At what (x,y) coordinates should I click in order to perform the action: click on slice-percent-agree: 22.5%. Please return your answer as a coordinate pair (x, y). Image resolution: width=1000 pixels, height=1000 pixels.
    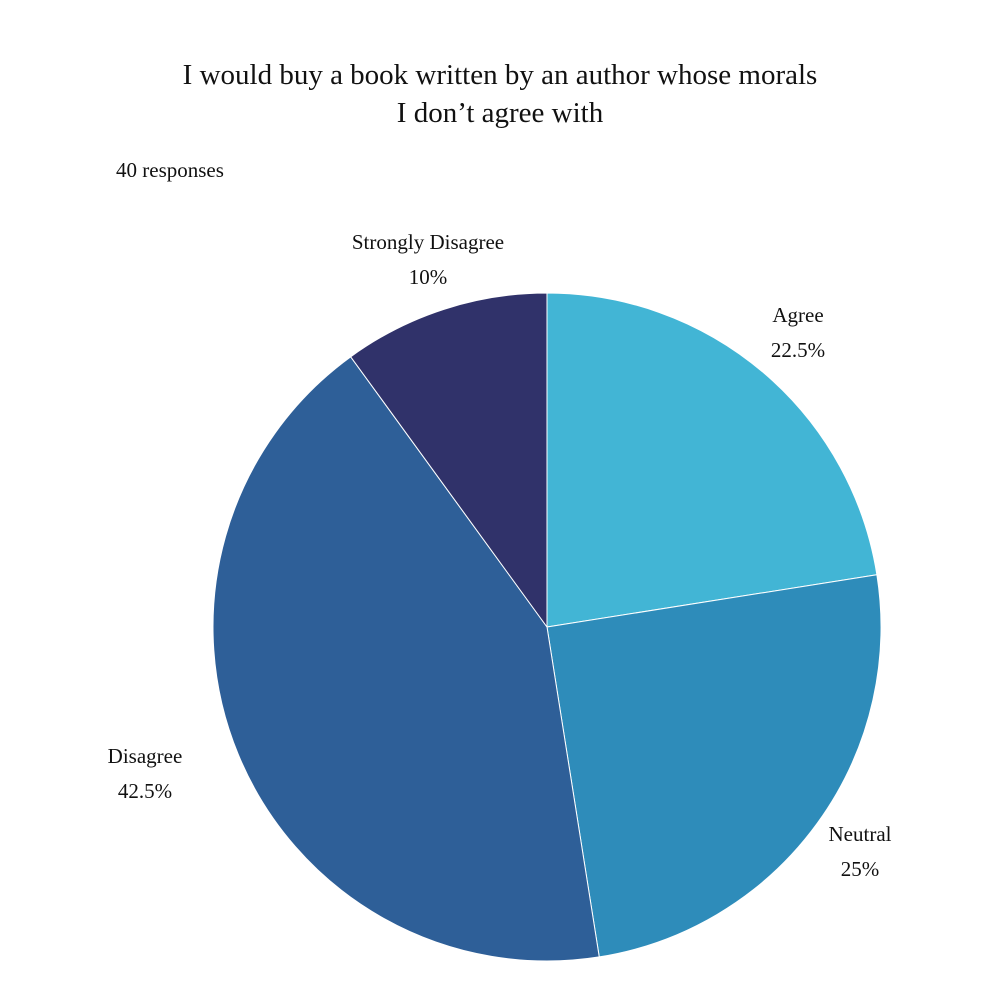
    Looking at the image, I should click on (798, 350).